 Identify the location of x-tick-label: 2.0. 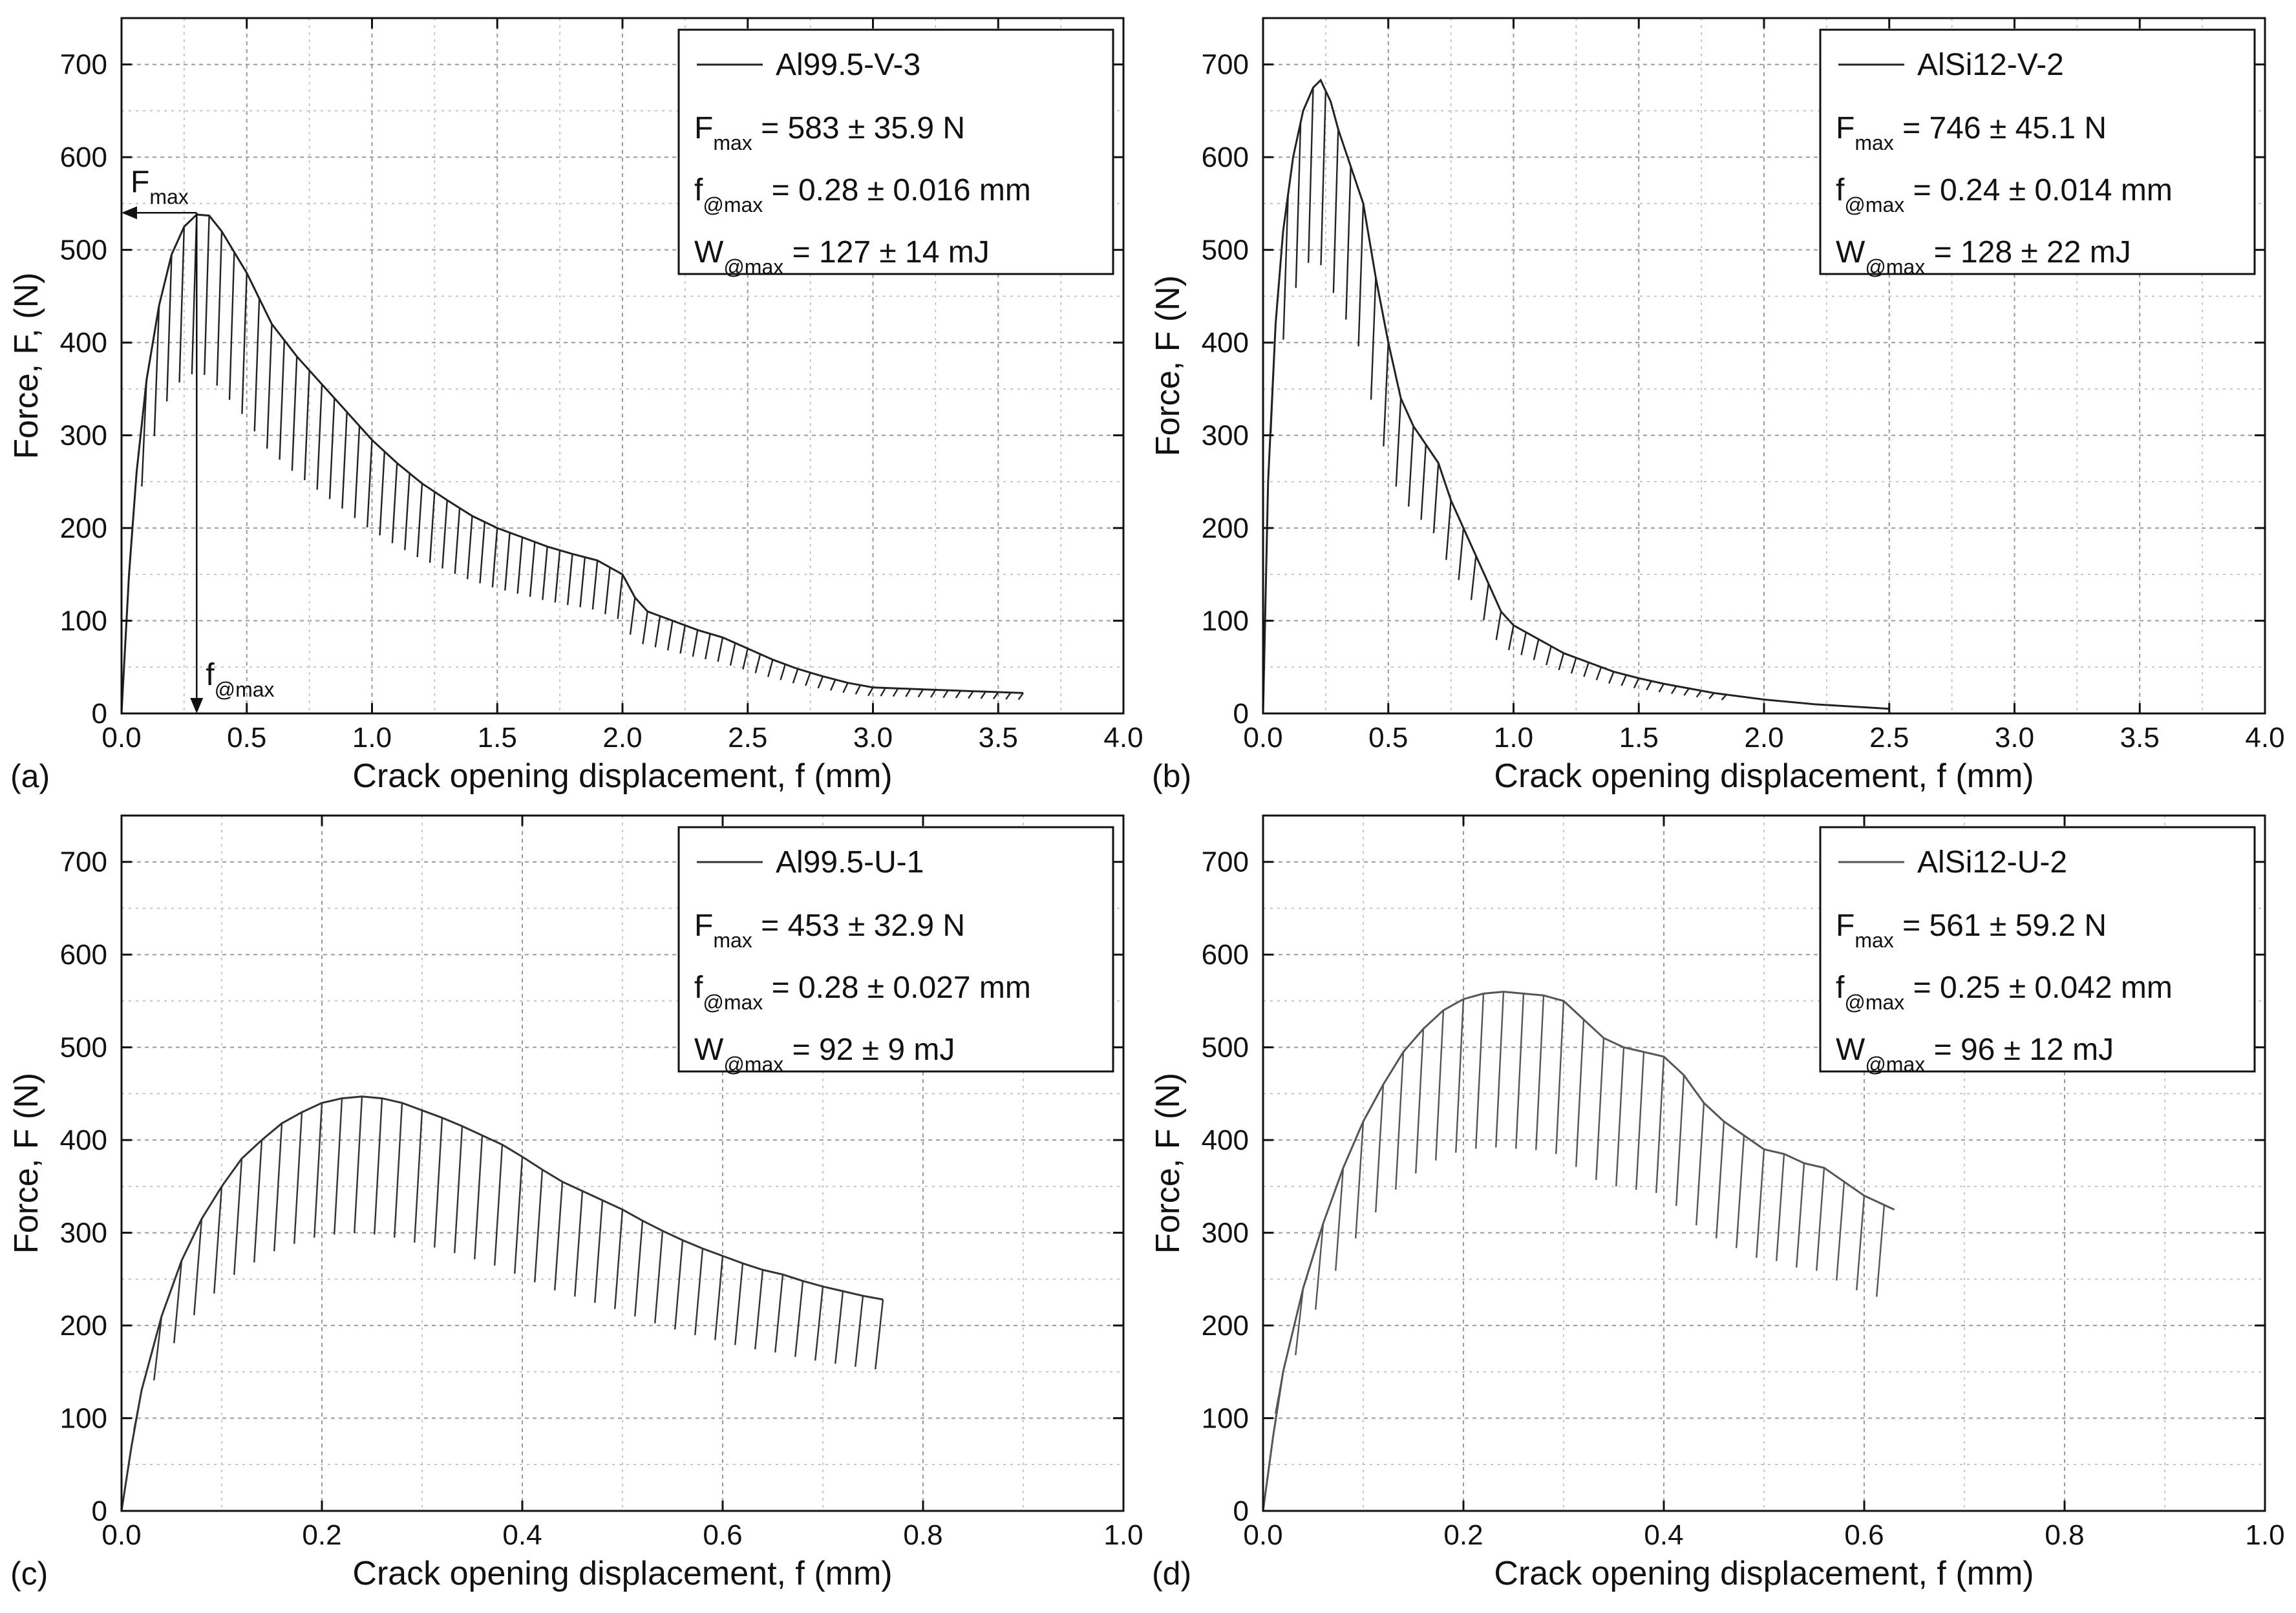
(622, 738).